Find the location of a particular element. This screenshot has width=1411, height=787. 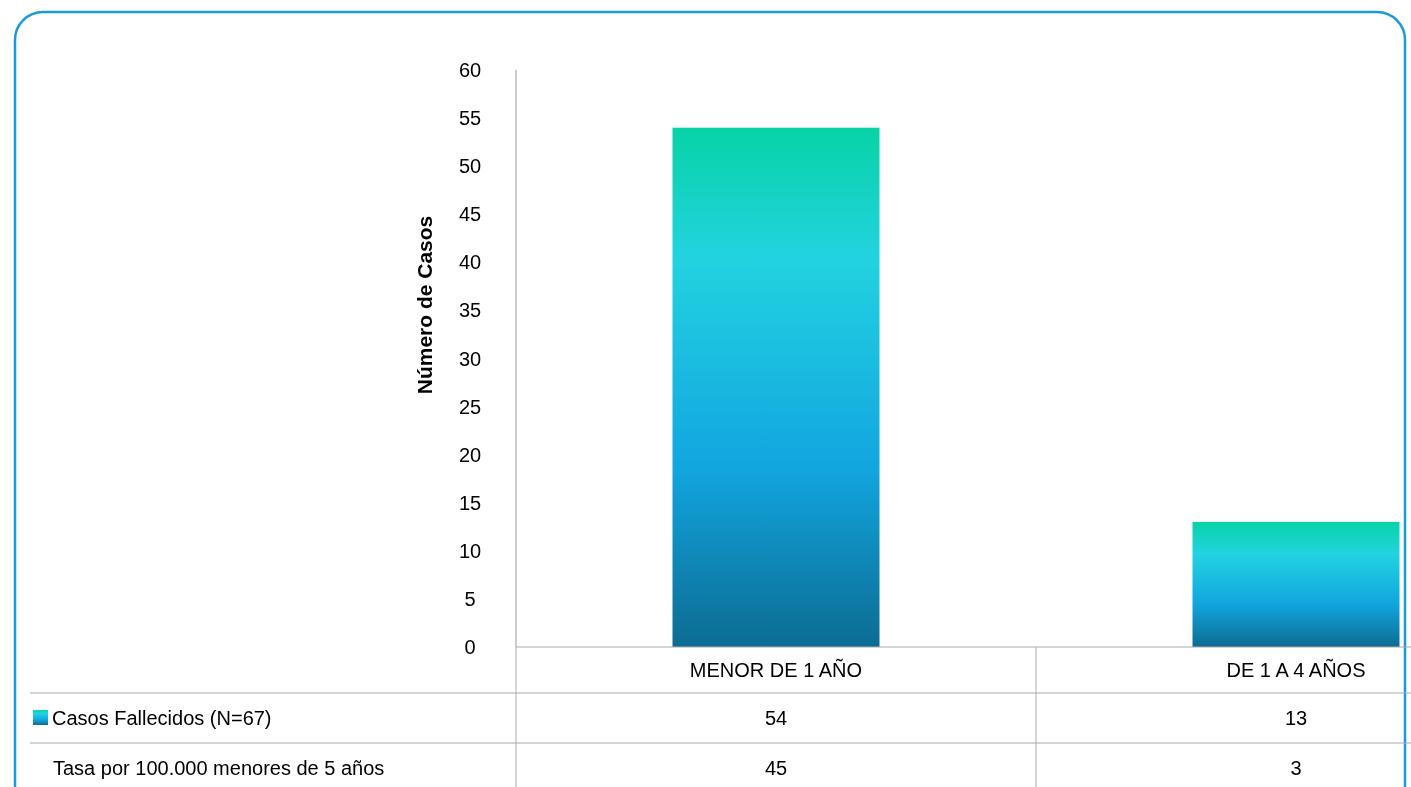

y-tick-label: 20 is located at coordinates (470, 454).